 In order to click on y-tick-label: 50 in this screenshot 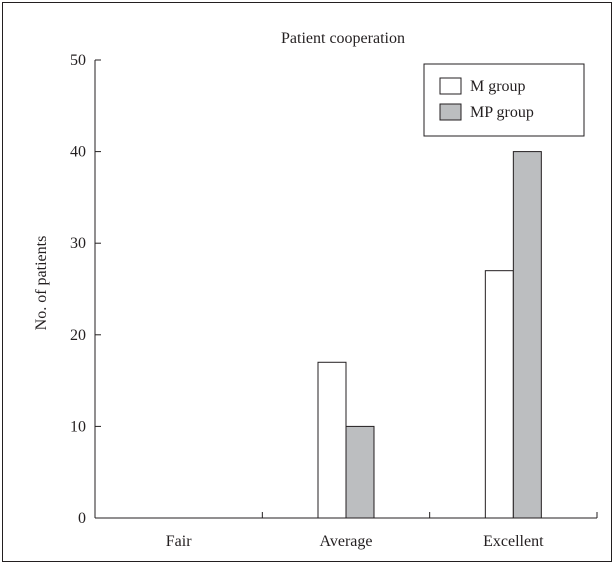, I will do `click(78, 60)`.